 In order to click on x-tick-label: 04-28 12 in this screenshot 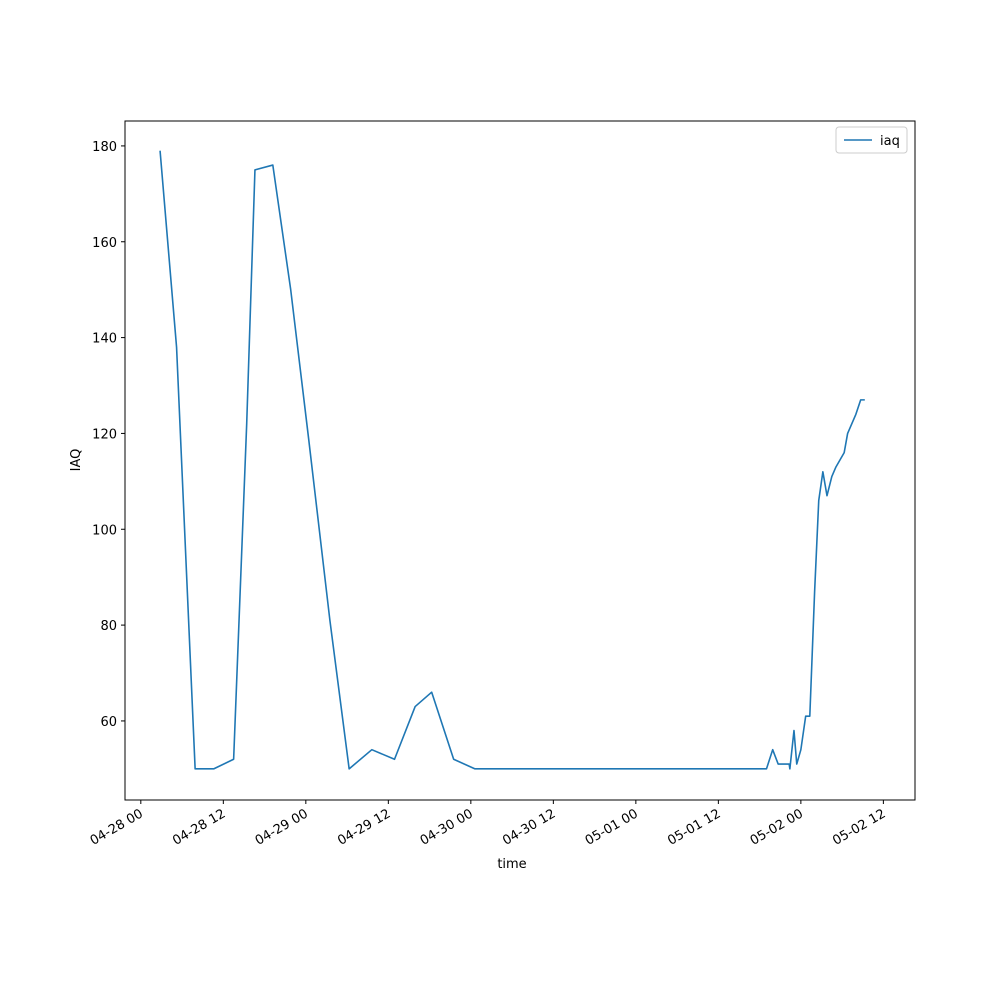, I will do `click(199, 827)`.